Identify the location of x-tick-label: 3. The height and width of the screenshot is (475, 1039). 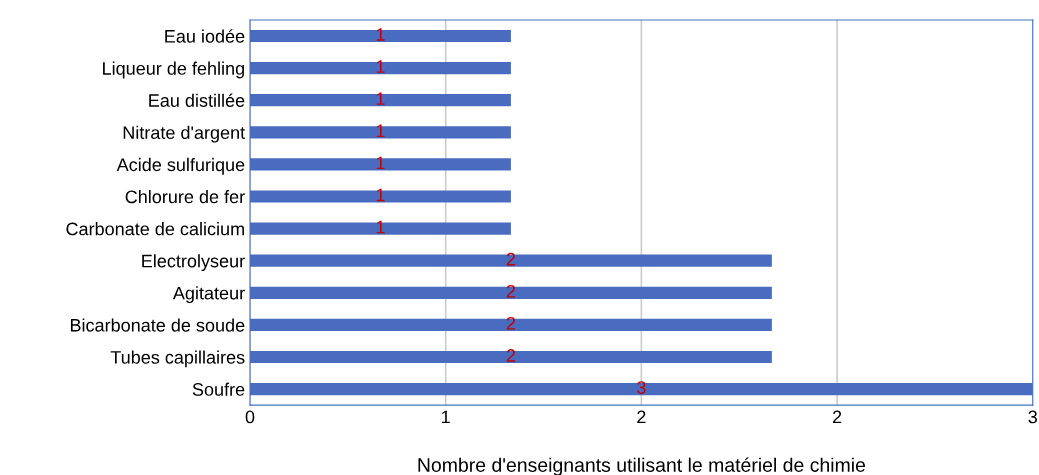
(1032, 417).